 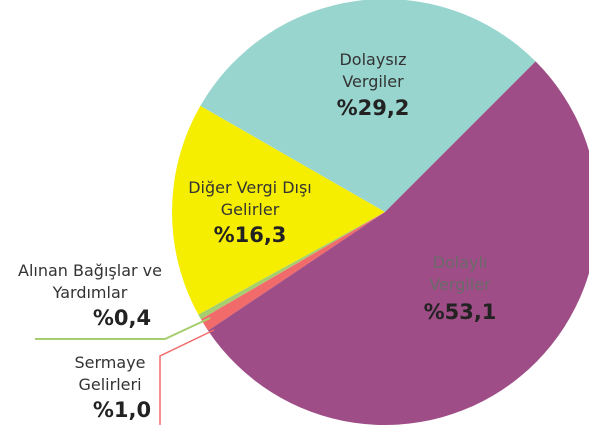 What do you see at coordinates (110, 373) in the screenshot?
I see `slice-label: Sermaye Gelirleri` at bounding box center [110, 373].